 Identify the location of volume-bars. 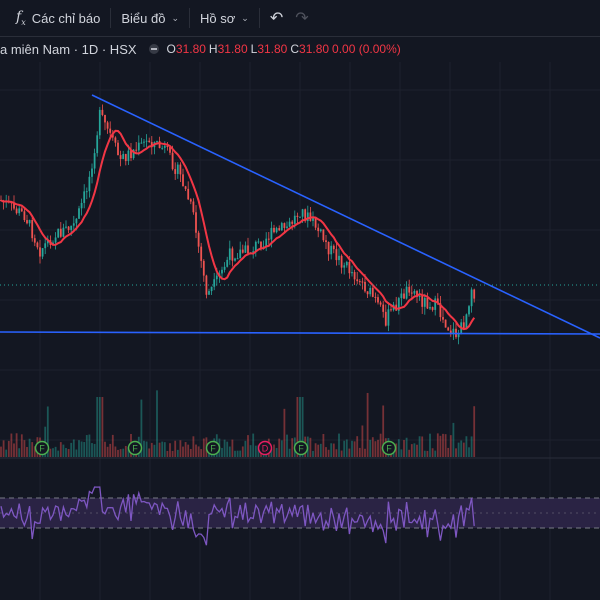
(238, 423).